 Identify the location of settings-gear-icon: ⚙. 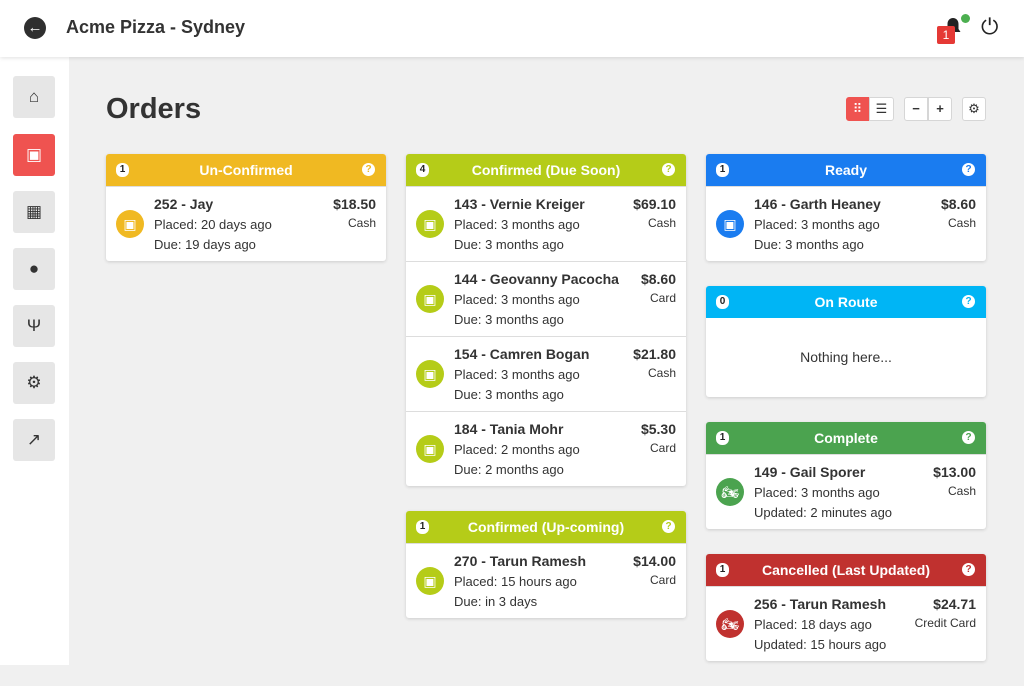
(974, 109).